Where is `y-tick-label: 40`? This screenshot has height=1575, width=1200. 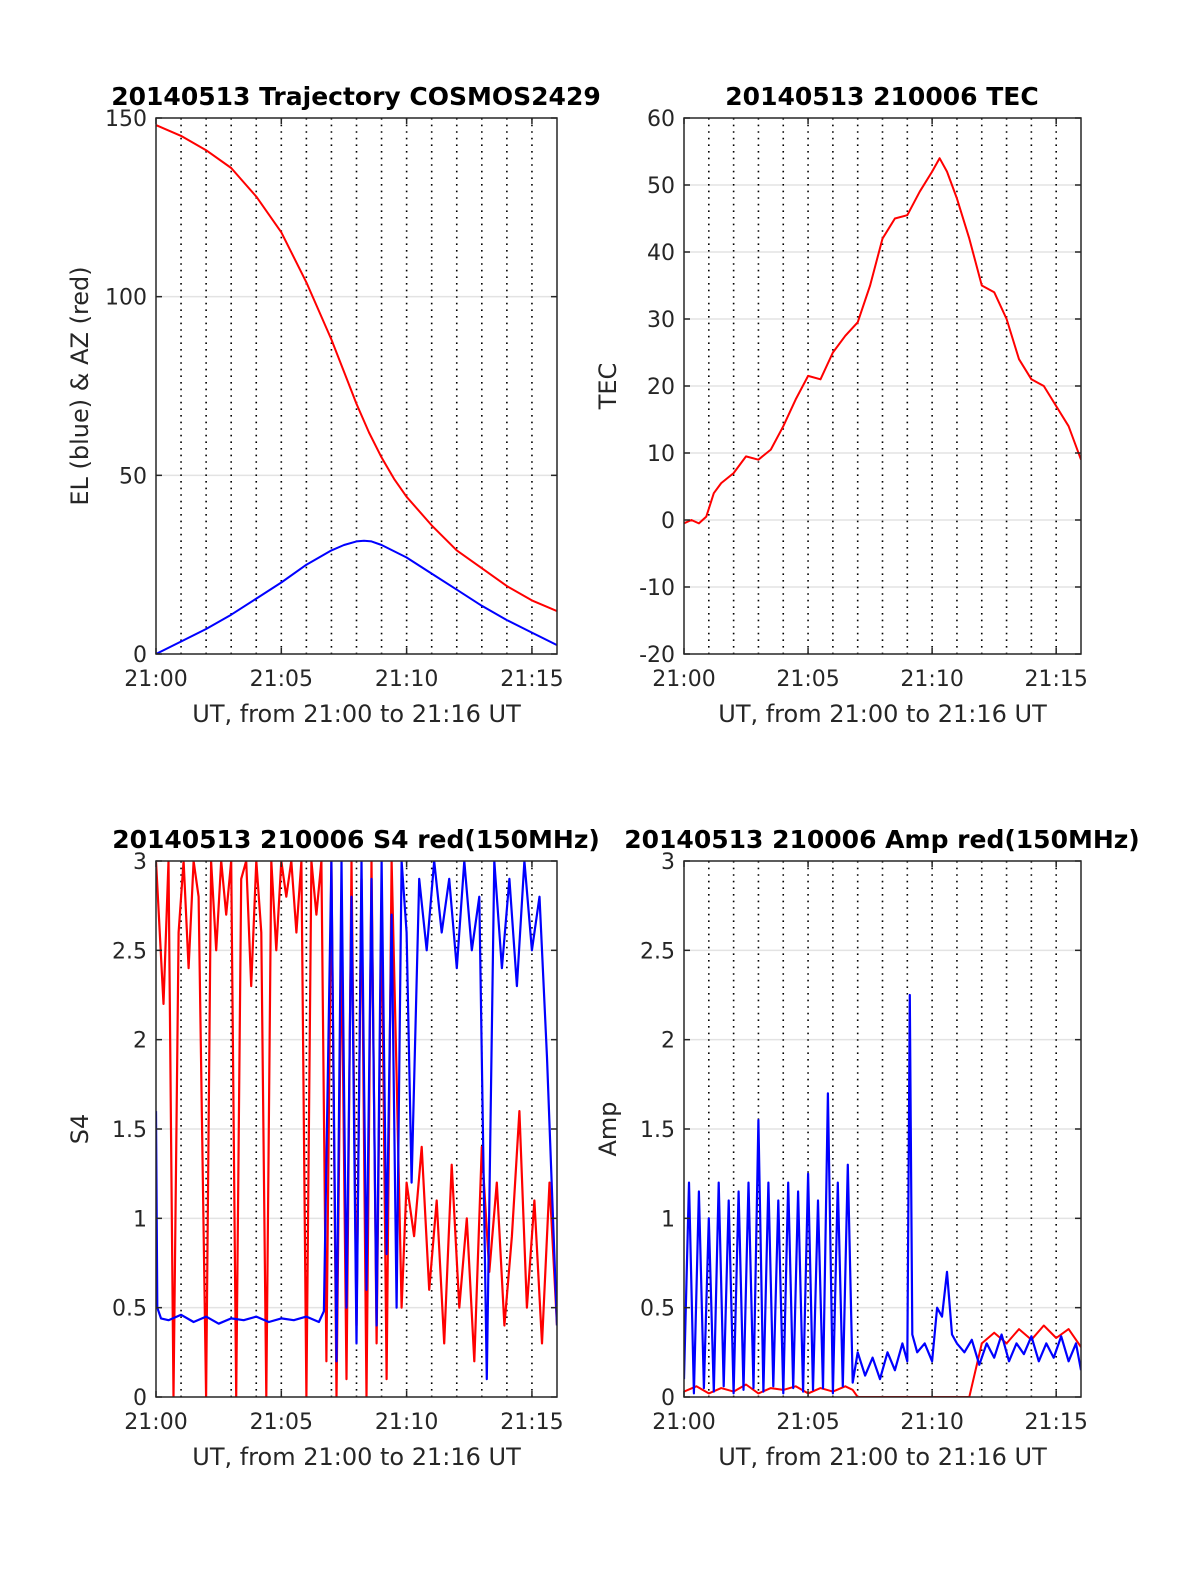 y-tick-label: 40 is located at coordinates (661, 253).